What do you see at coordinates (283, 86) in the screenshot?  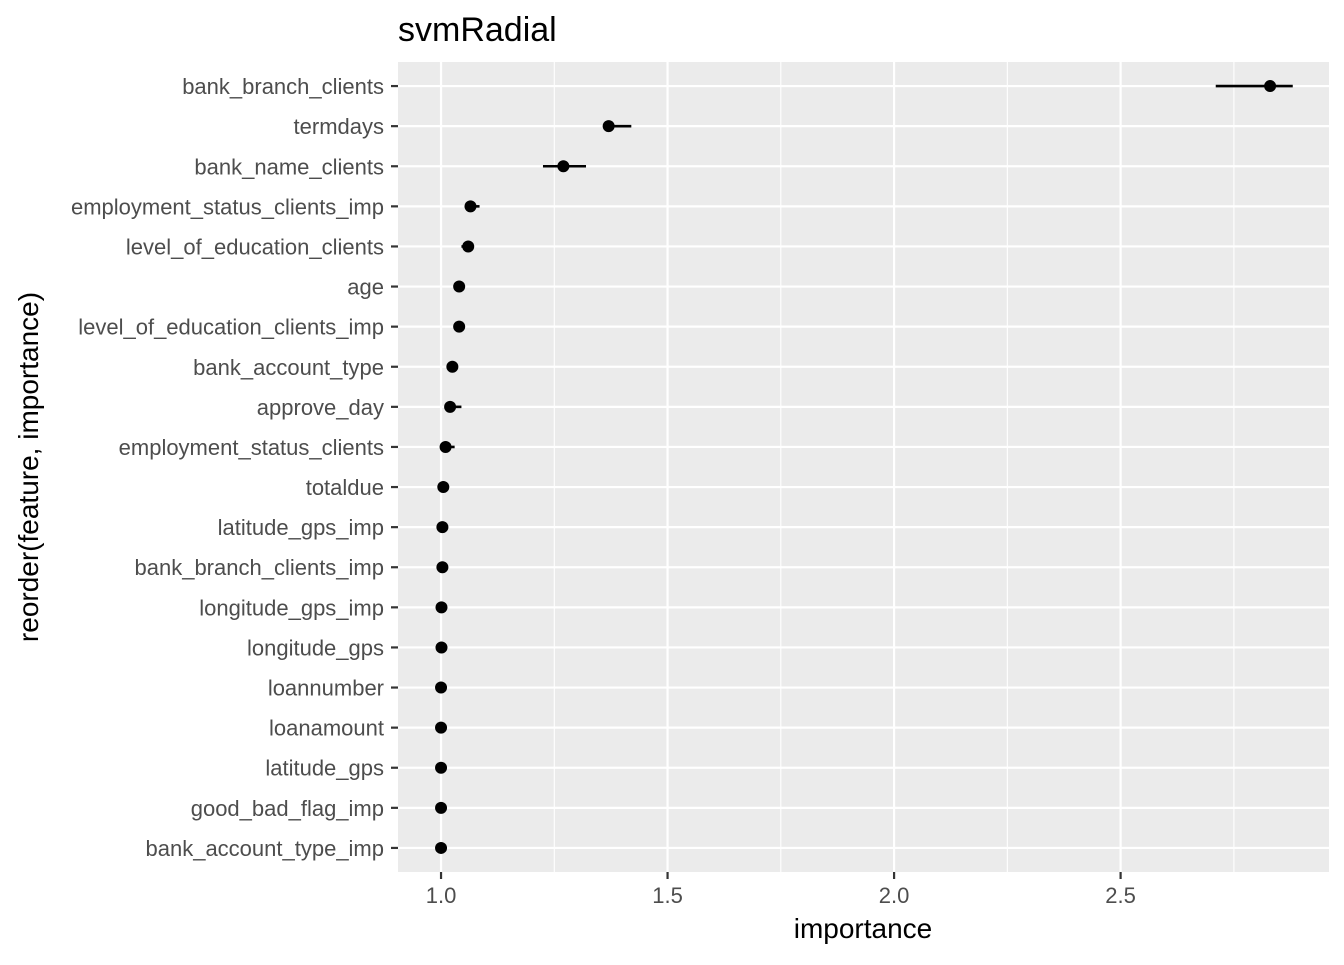 I see `y-tick-label: bank_branch_clients` at bounding box center [283, 86].